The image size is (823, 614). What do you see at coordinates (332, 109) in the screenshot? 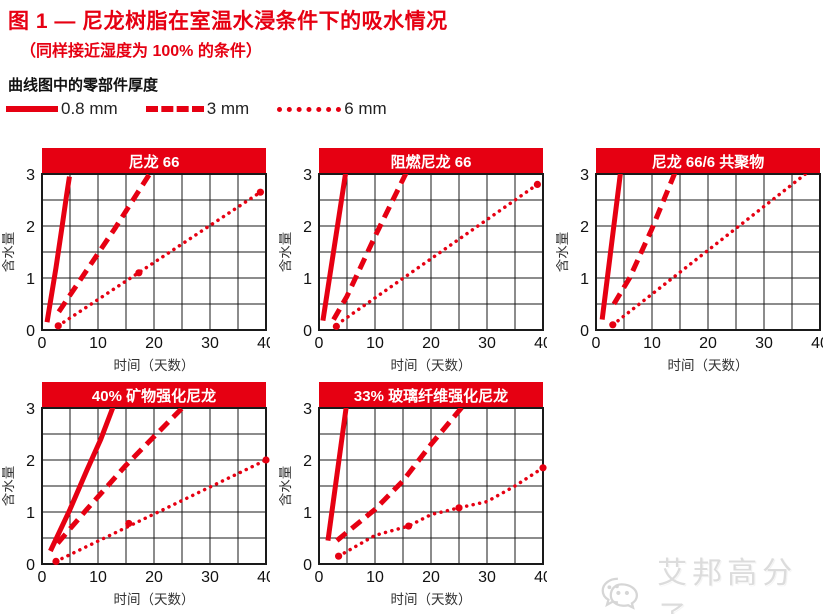
I see `legend-item-6mm: 6 mm` at bounding box center [332, 109].